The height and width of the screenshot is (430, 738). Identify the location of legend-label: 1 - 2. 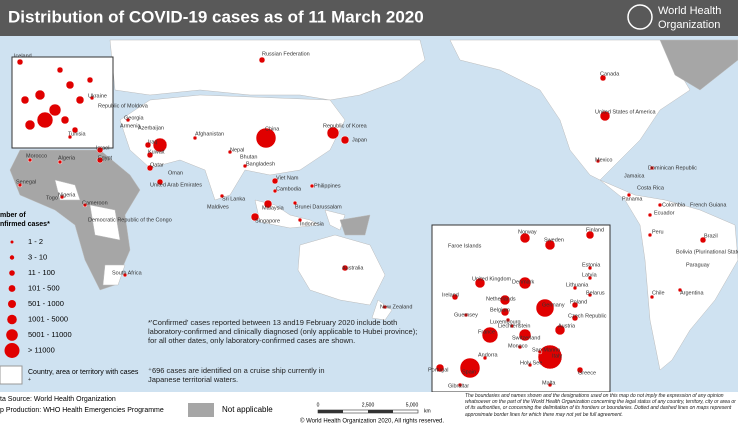
(35, 241).